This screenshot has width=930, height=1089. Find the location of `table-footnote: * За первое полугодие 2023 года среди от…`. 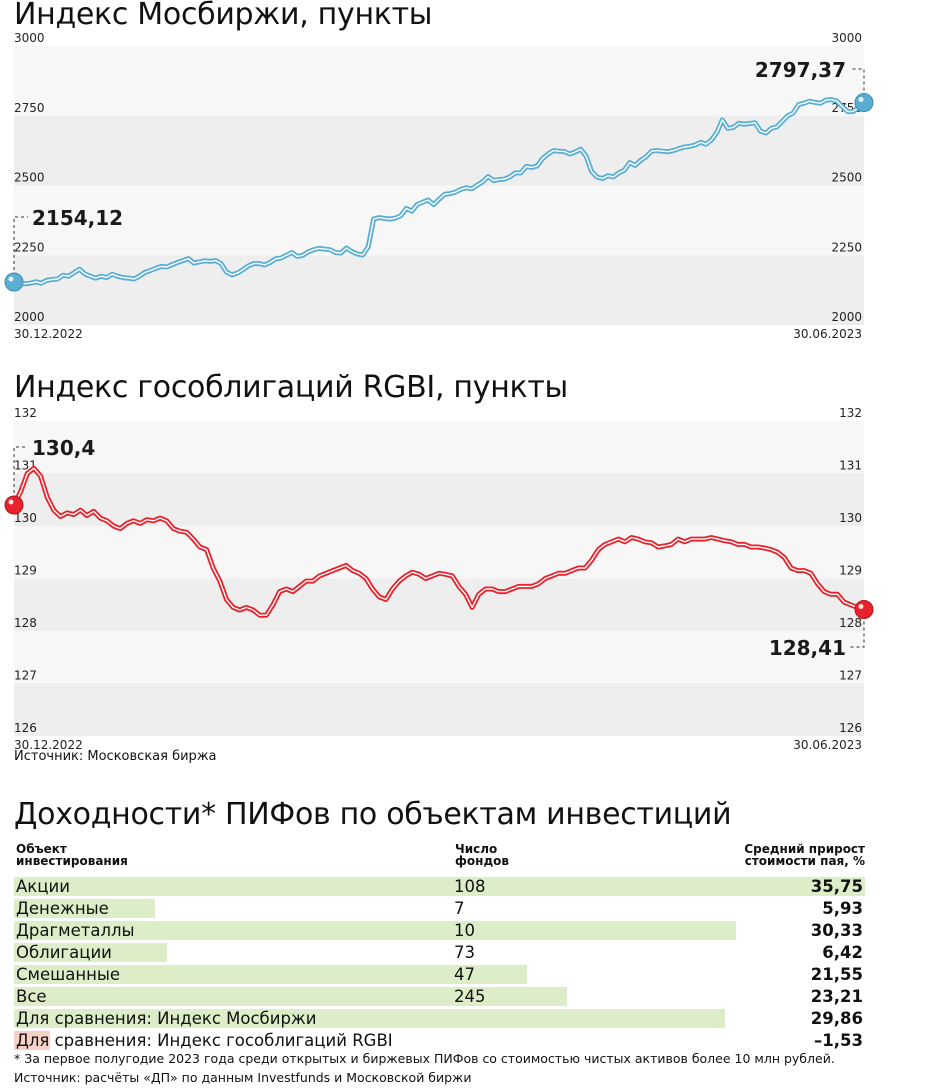

table-footnote: * За первое полугодие 2023 года среди от… is located at coordinates (424, 1058).